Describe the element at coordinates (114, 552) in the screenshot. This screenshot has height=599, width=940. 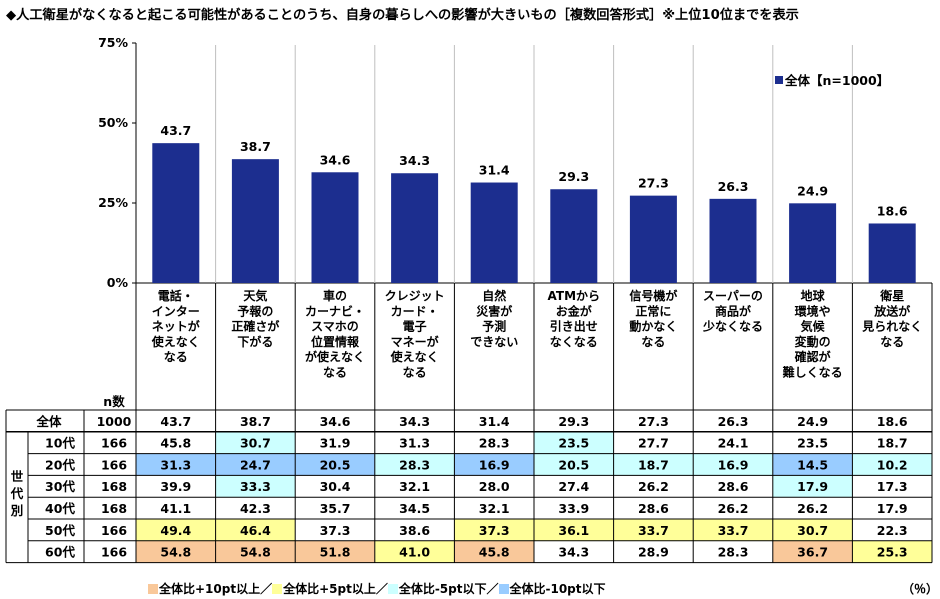
I see `row-n: 166` at that location.